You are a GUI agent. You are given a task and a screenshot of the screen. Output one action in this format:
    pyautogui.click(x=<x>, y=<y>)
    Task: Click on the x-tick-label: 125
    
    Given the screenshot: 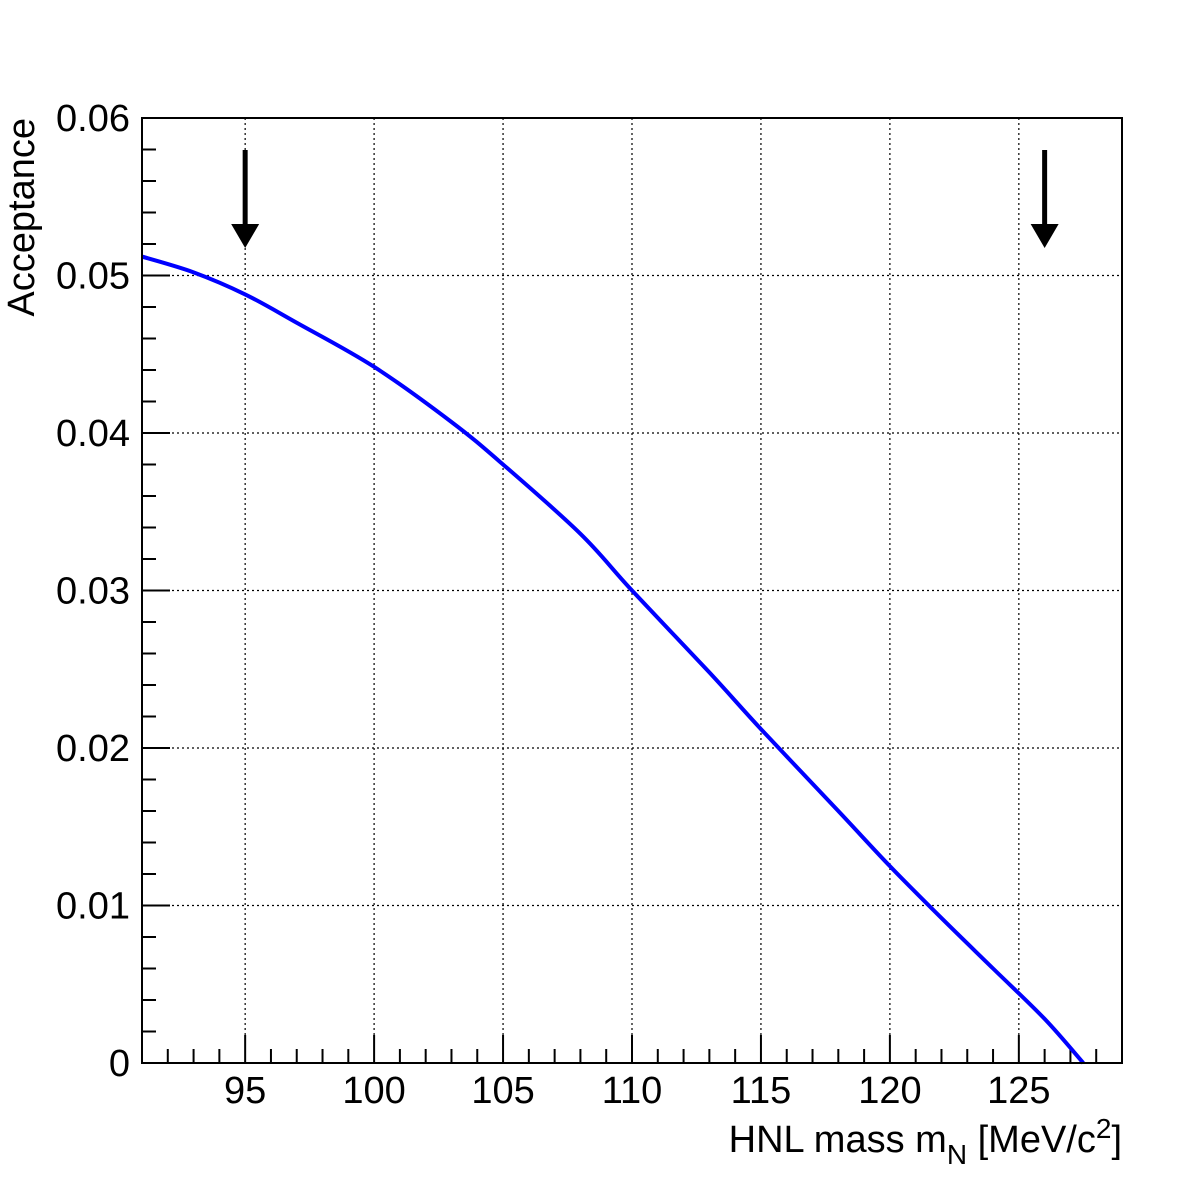 What is the action you would take?
    pyautogui.click(x=1018, y=1091)
    